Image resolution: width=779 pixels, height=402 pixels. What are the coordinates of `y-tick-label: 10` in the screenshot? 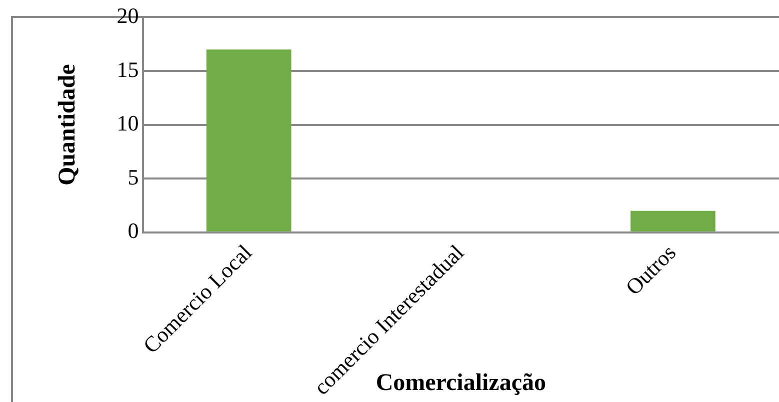 It's located at (127, 123).